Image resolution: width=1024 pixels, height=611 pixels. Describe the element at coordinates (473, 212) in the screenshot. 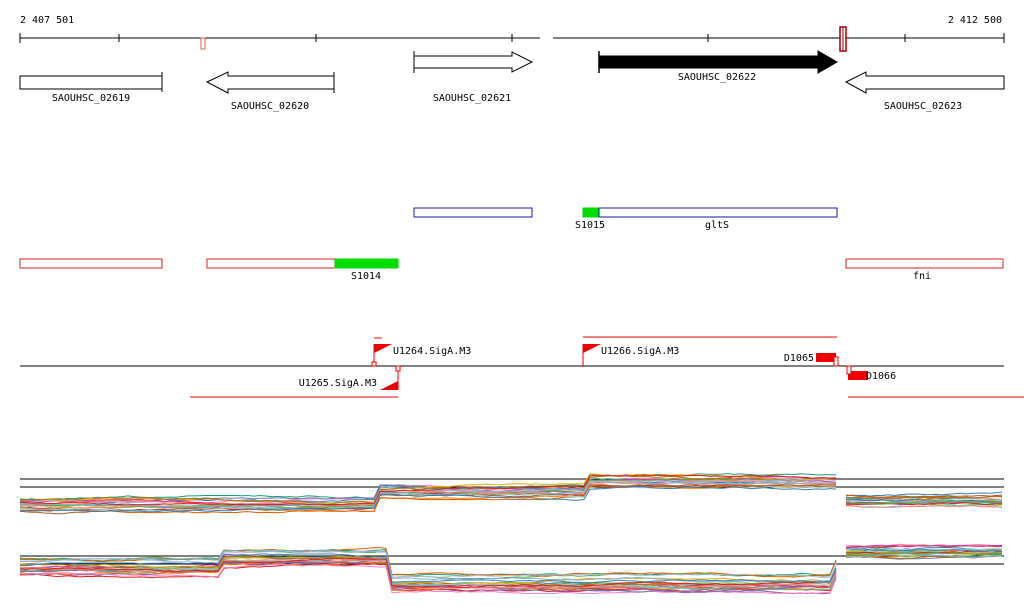

I see `annotation-box-blue` at that location.